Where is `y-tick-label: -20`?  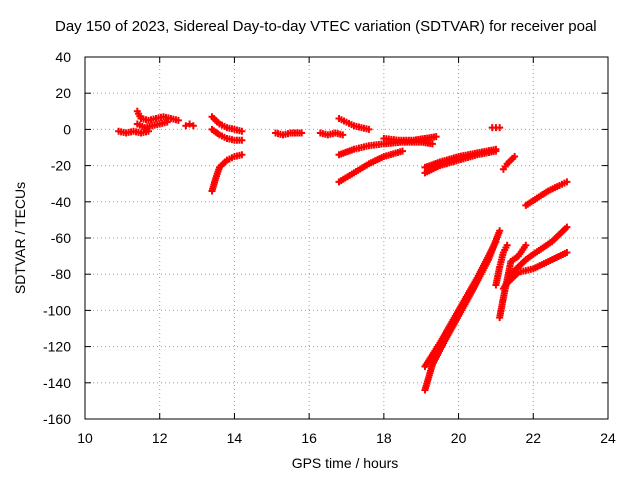 y-tick-label: -20 is located at coordinates (61, 166).